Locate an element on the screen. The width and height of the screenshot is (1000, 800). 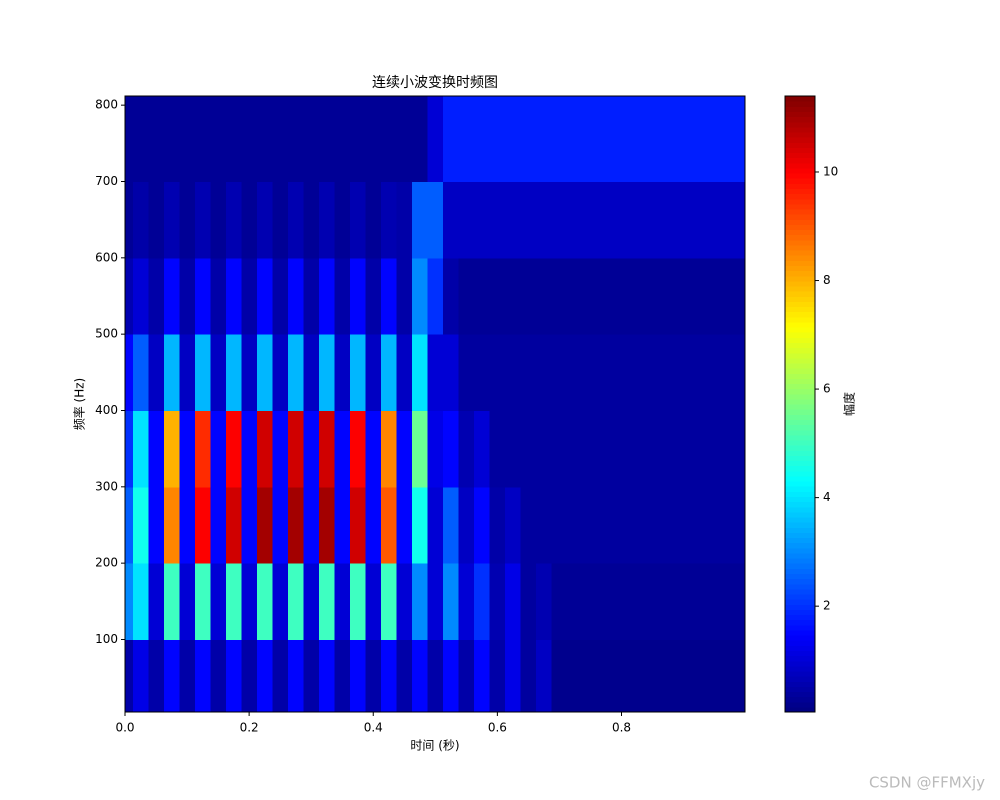
y-tick-label: 200 is located at coordinates (106, 563).